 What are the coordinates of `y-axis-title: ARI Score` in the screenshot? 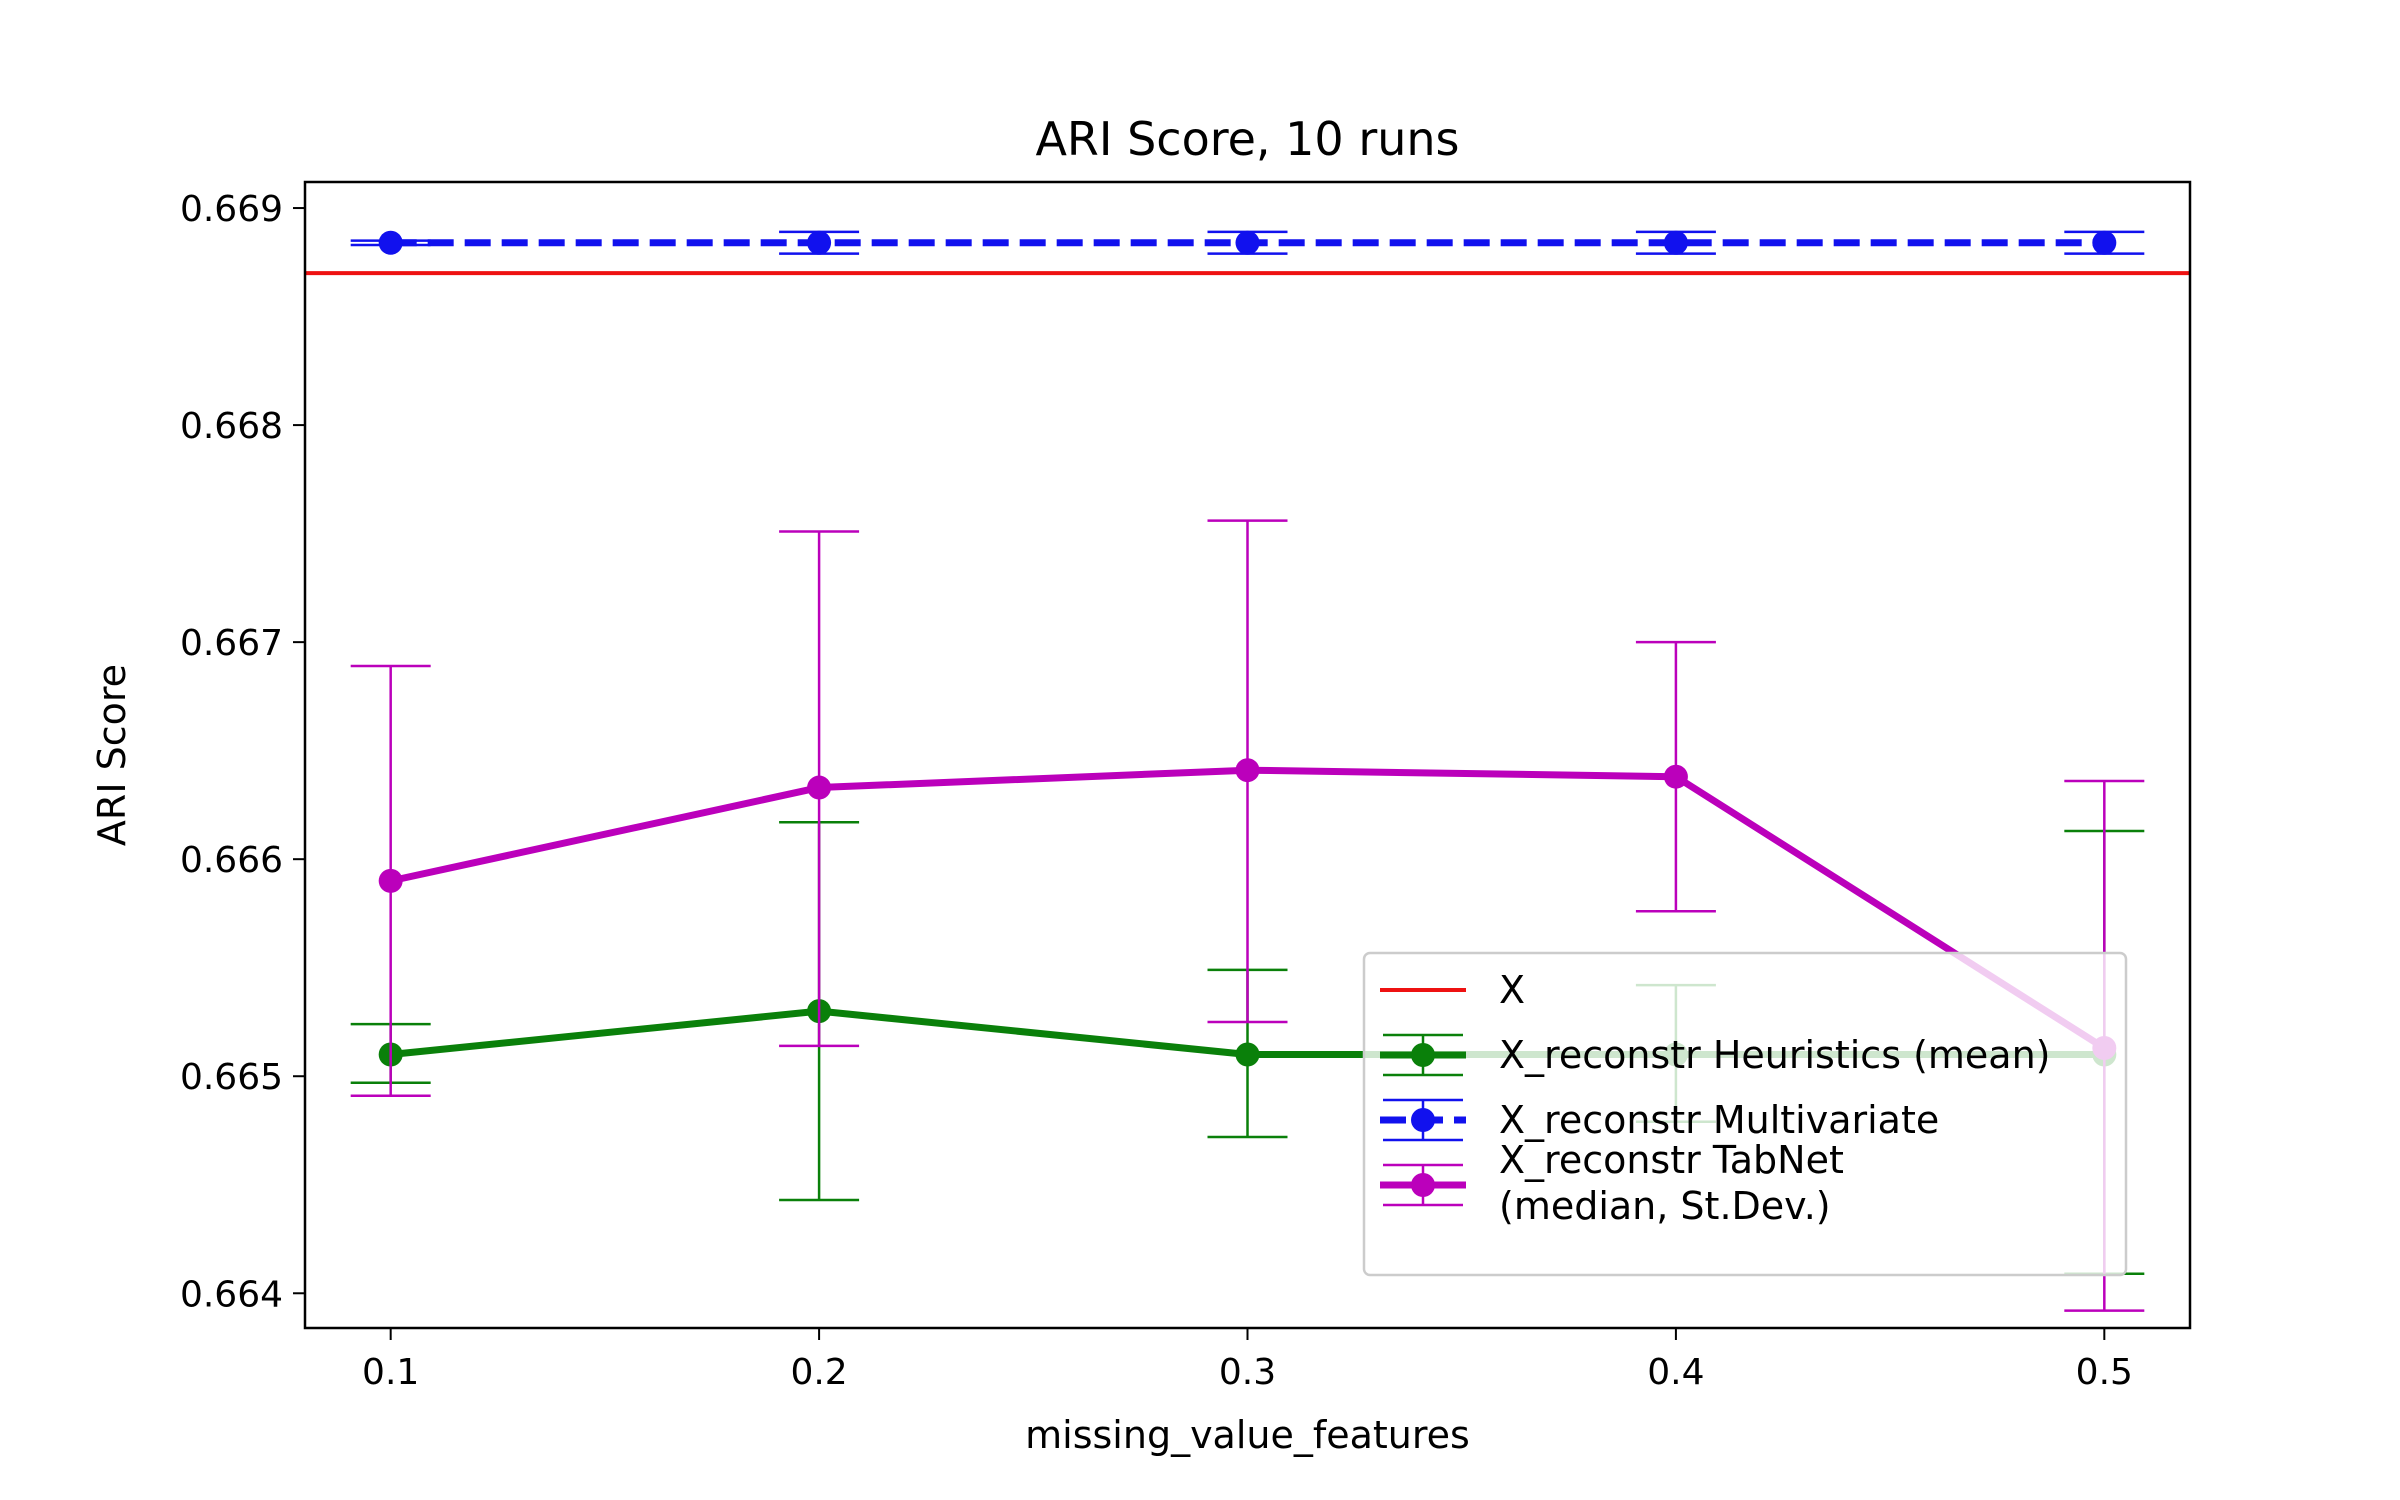 It's located at (112, 755).